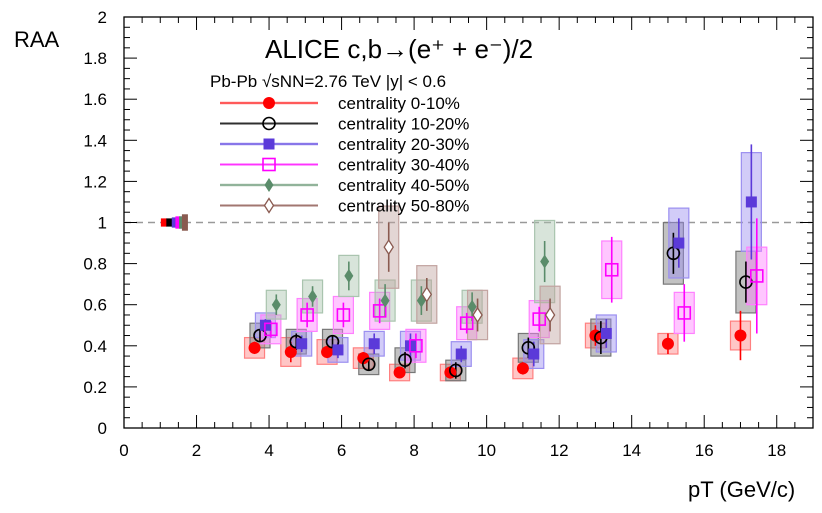 This screenshot has height=513, width=822. I want to click on legend-label: centrality 30-40%, so click(403, 165).